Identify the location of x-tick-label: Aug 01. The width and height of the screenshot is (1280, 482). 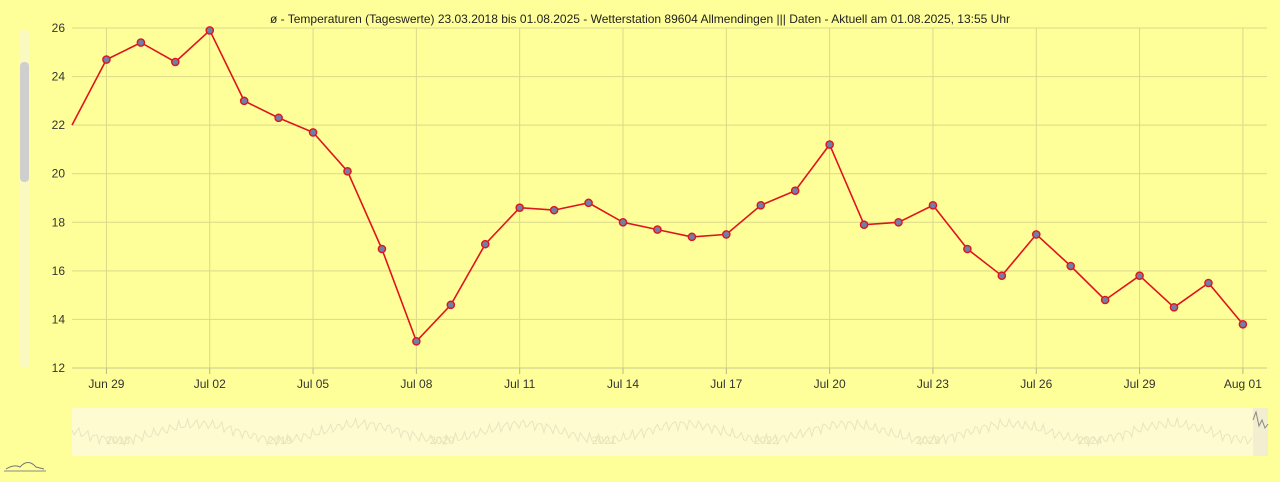
(1243, 384).